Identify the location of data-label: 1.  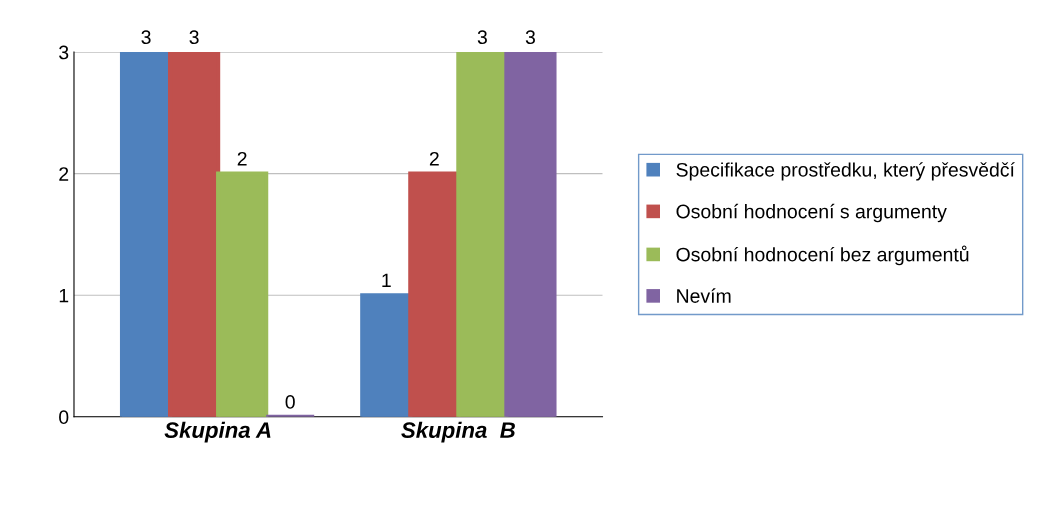
(386, 280).